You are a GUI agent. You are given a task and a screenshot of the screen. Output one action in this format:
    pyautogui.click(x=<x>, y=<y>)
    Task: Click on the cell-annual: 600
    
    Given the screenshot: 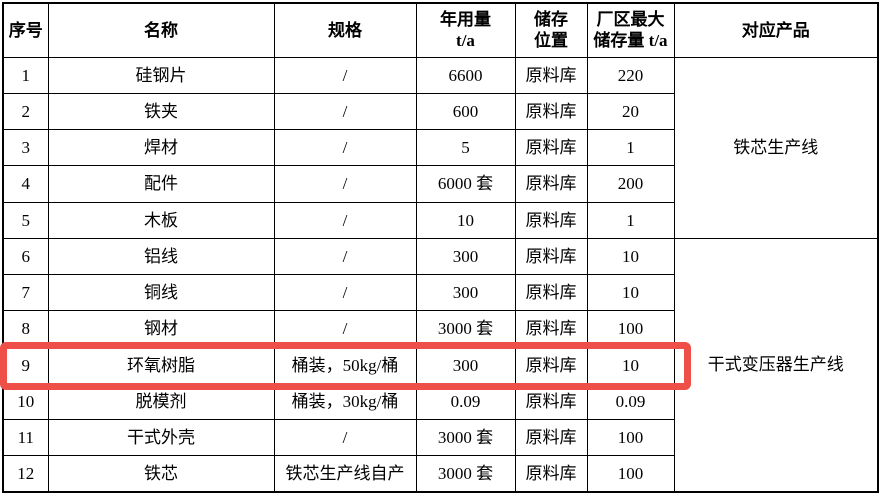 What is the action you would take?
    pyautogui.click(x=465, y=111)
    